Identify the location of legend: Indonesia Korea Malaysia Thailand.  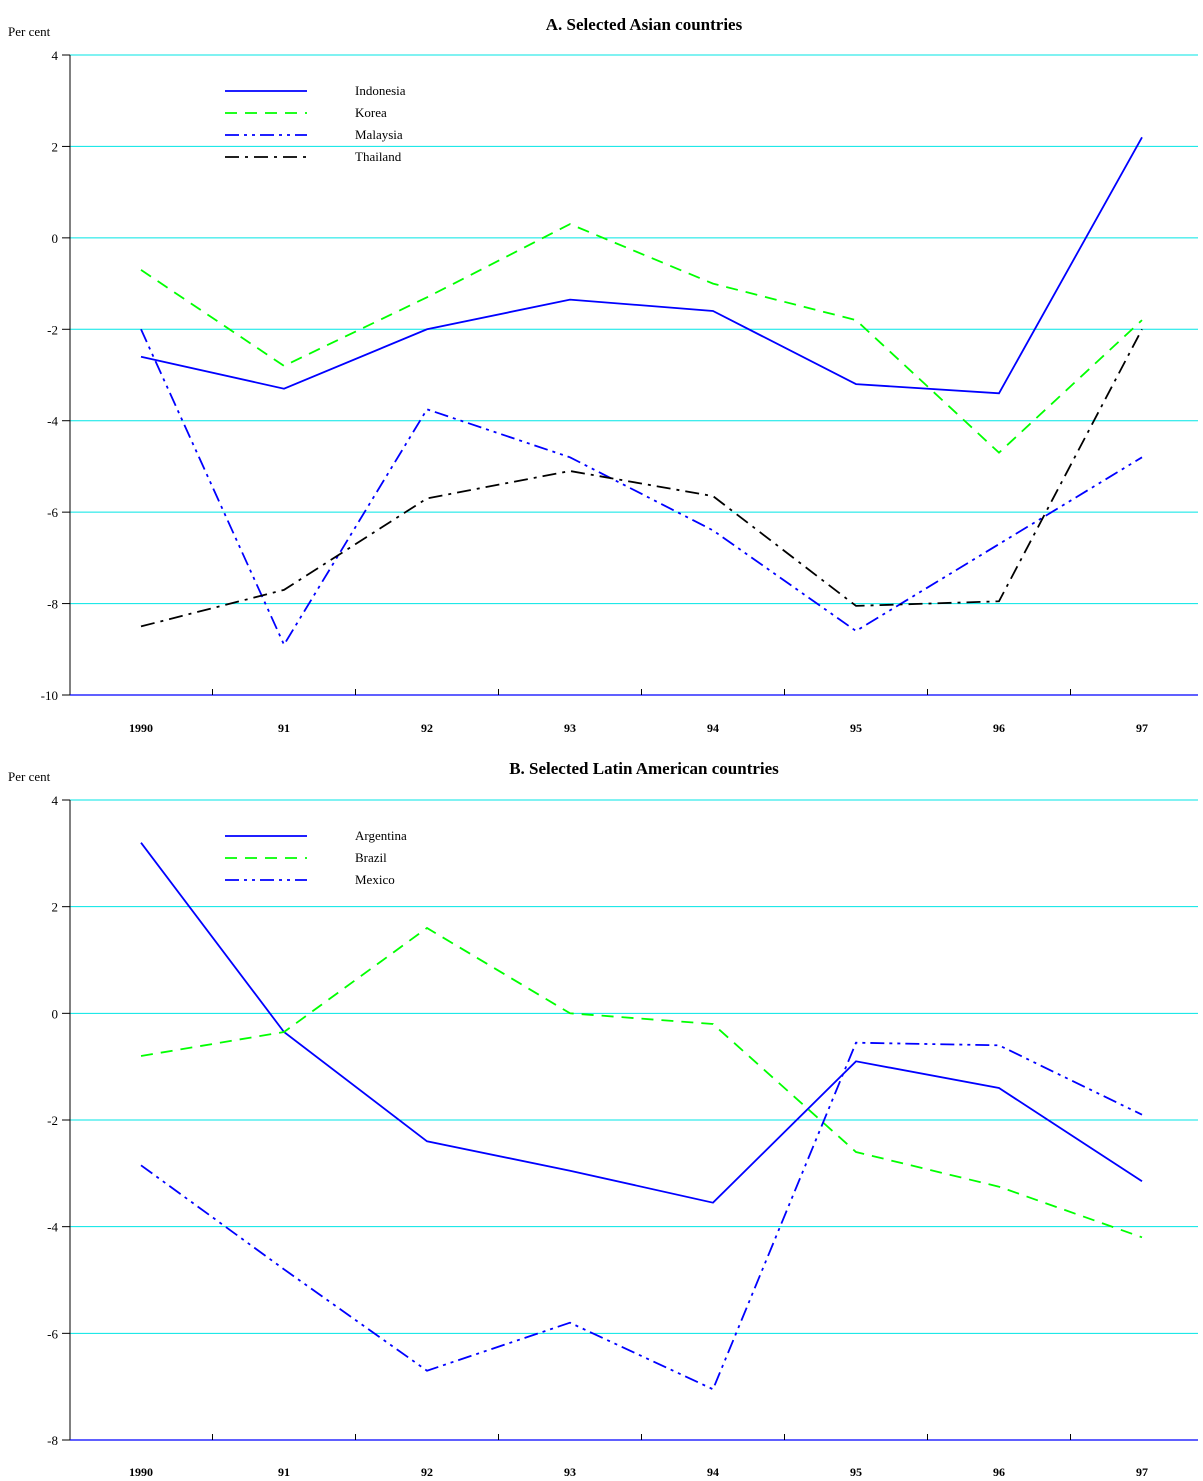
(315, 123).